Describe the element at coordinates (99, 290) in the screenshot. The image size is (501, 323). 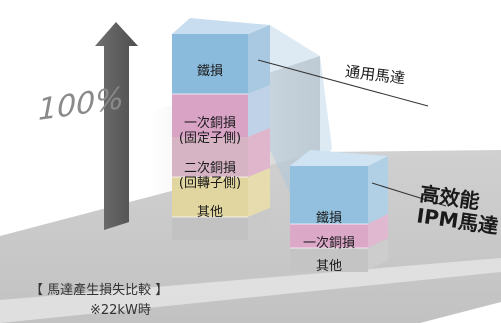
I see `caption-title: 【 馬達產生損失比較 】` at that location.